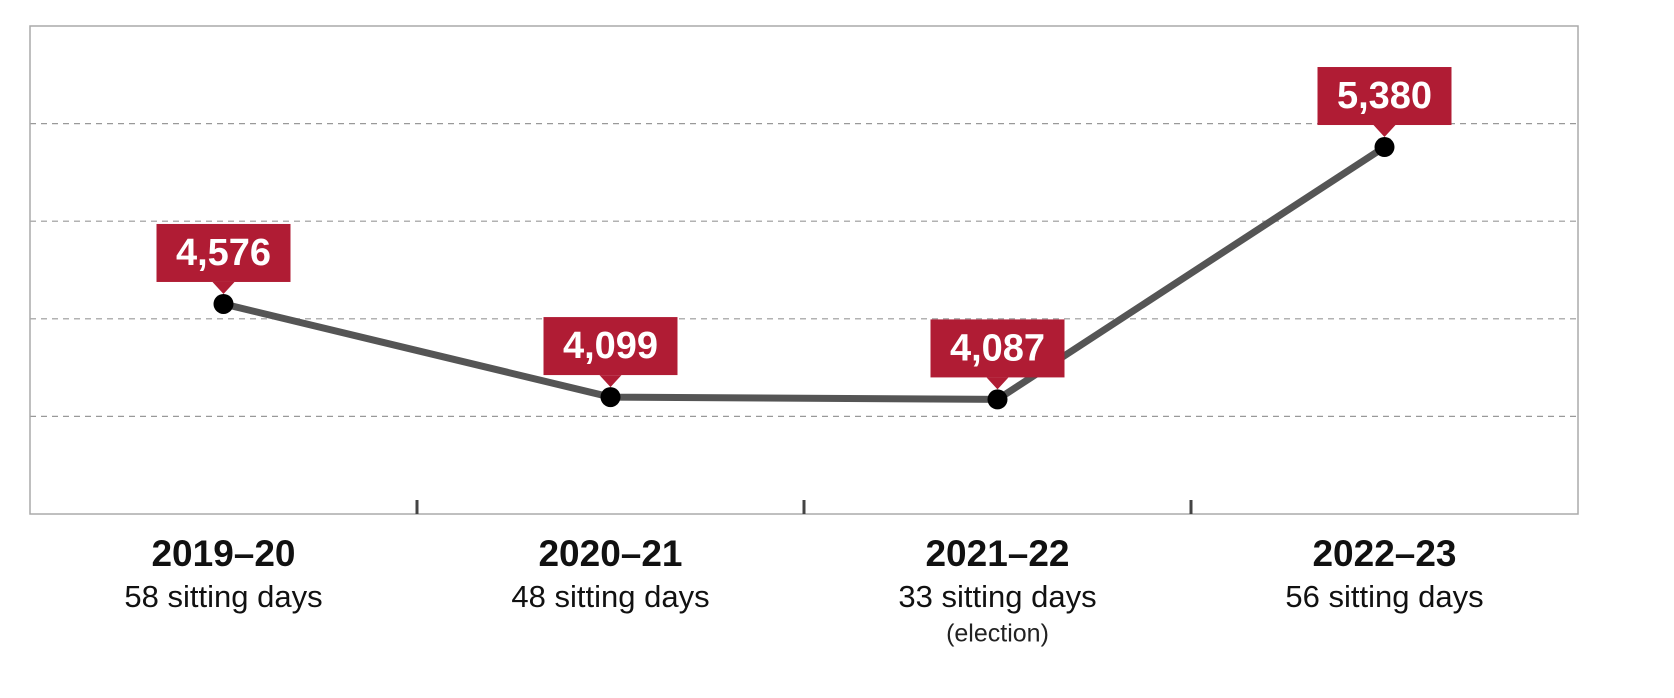  What do you see at coordinates (997, 596) in the screenshot?
I see `x-tick-sublabel: 33 sitting days` at bounding box center [997, 596].